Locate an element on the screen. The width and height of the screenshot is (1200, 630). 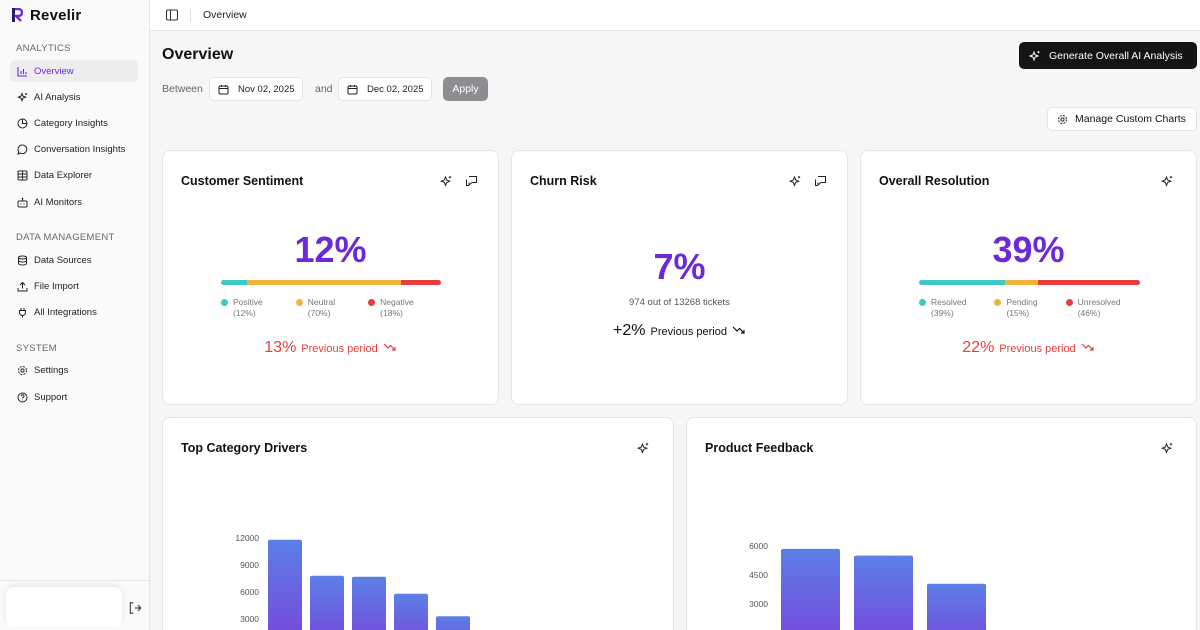
table-icon is located at coordinates (22, 175).